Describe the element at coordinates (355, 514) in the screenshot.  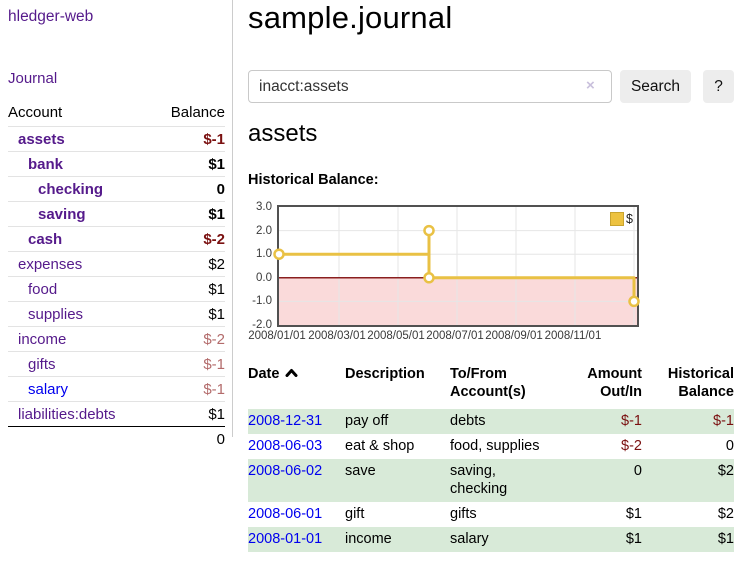
I see `transaction-description: gift` at that location.